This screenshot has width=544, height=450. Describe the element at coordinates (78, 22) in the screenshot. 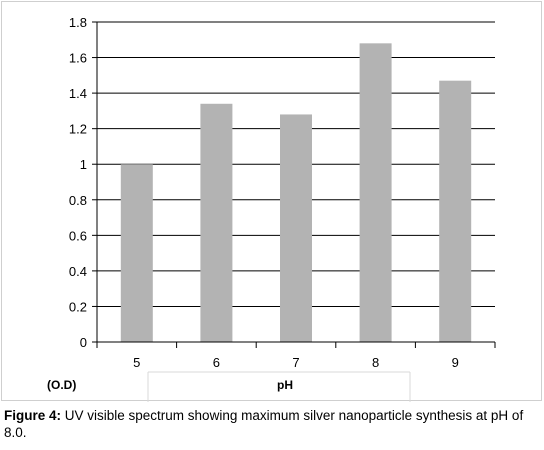

I see `y-tick-label: 1.8` at that location.